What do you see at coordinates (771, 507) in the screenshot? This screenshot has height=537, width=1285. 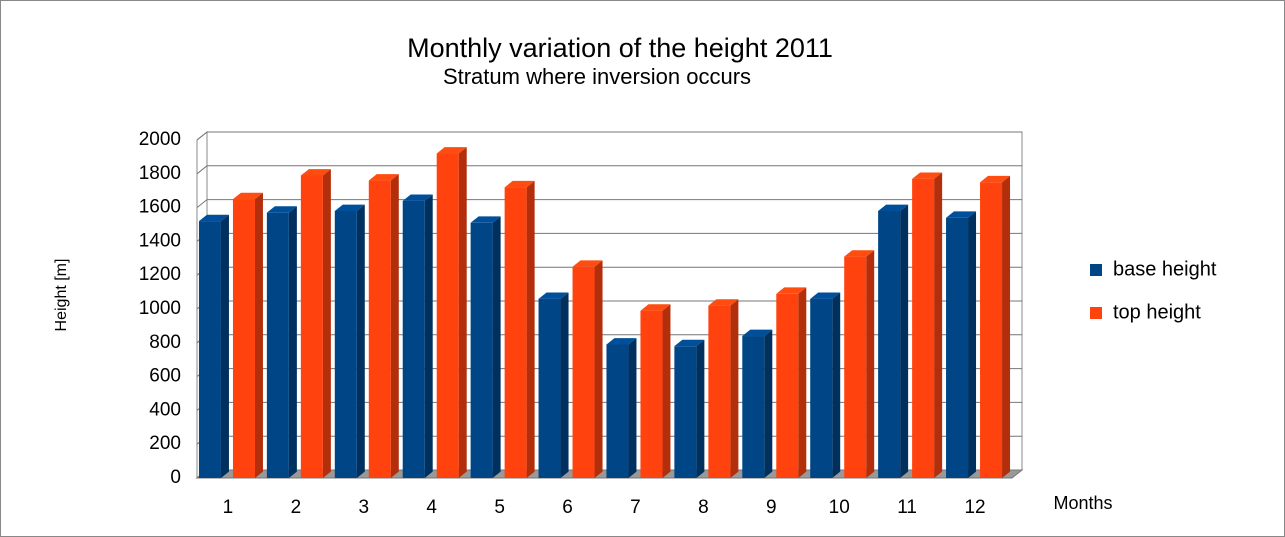 I see `x-tick-label: 9` at bounding box center [771, 507].